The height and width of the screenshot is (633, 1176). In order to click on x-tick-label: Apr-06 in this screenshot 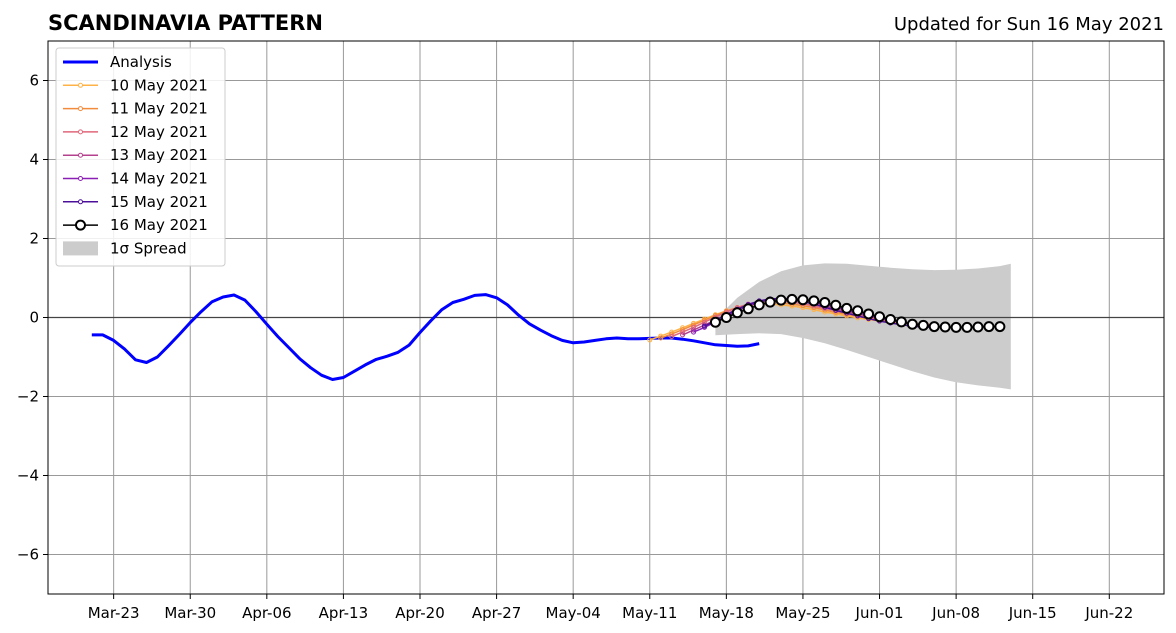, I will do `click(267, 613)`.